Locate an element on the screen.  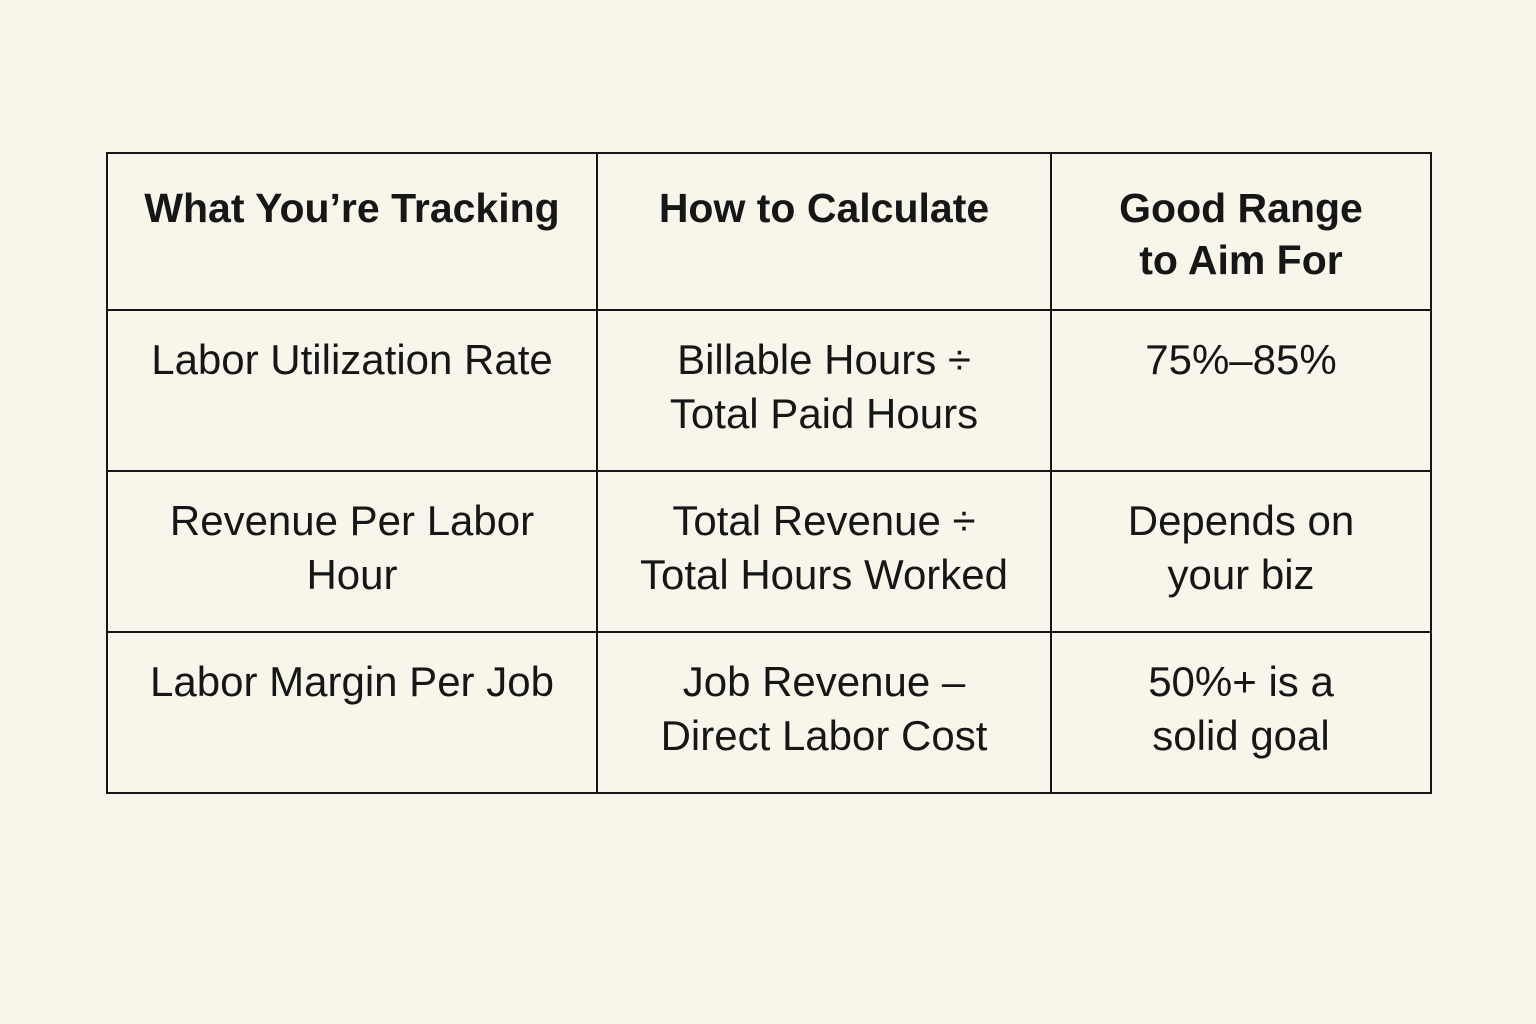
cell-metric: Revenue Per Labor Hour is located at coordinates (352, 551).